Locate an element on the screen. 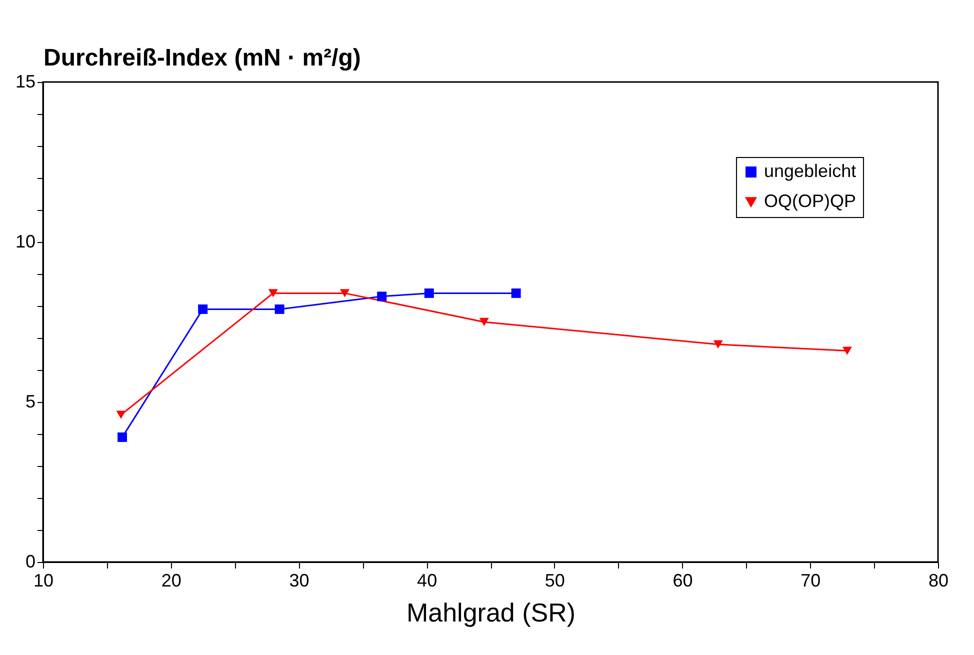 The width and height of the screenshot is (974, 655). y-axis-title: Durchreiß-Index (mN · m²/g) is located at coordinates (202, 58).